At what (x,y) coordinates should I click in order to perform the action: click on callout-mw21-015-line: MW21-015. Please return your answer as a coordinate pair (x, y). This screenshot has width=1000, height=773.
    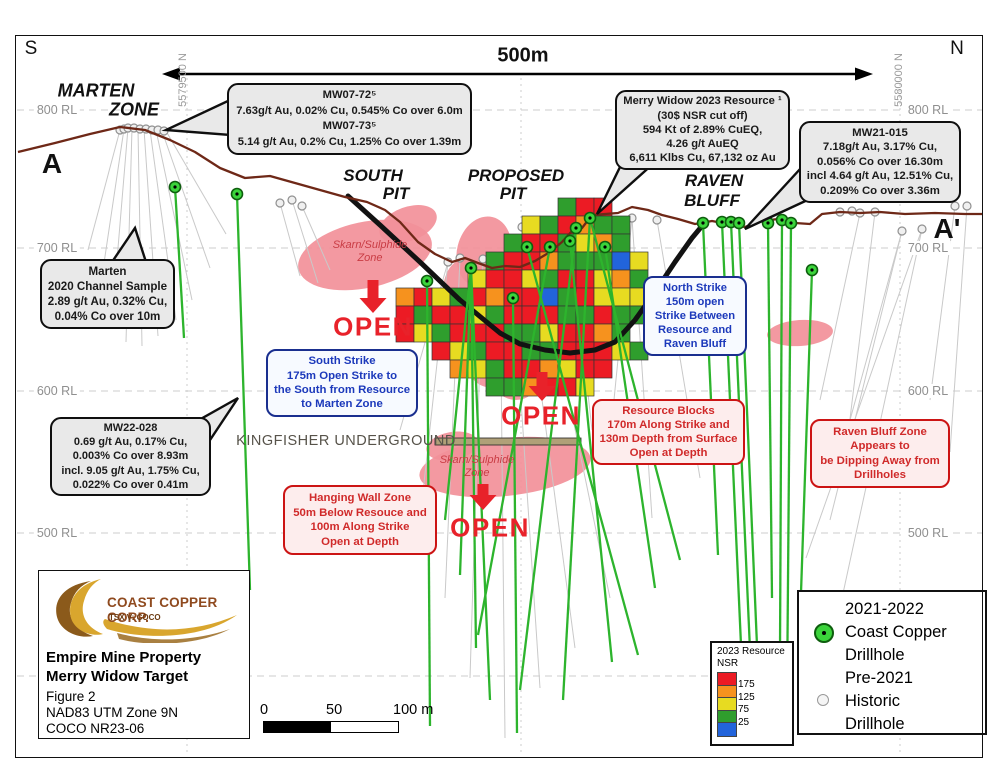
    Looking at the image, I should click on (880, 132).